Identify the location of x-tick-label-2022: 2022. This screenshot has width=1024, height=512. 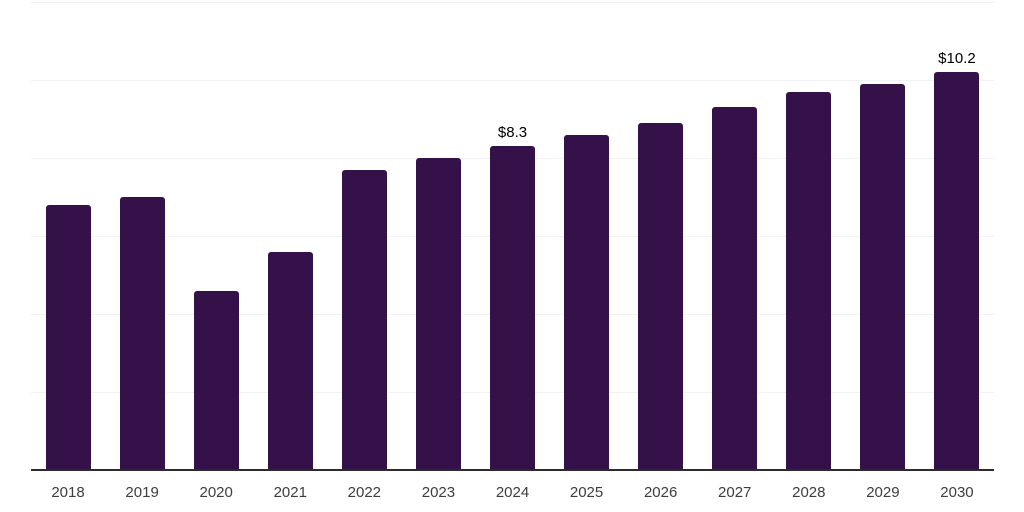
(364, 492).